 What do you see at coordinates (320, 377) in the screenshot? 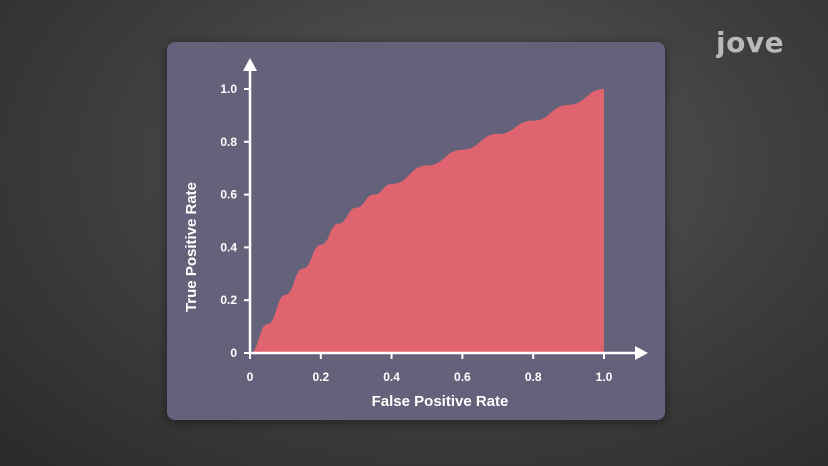
I see `x-tick-label: 0.2` at bounding box center [320, 377].